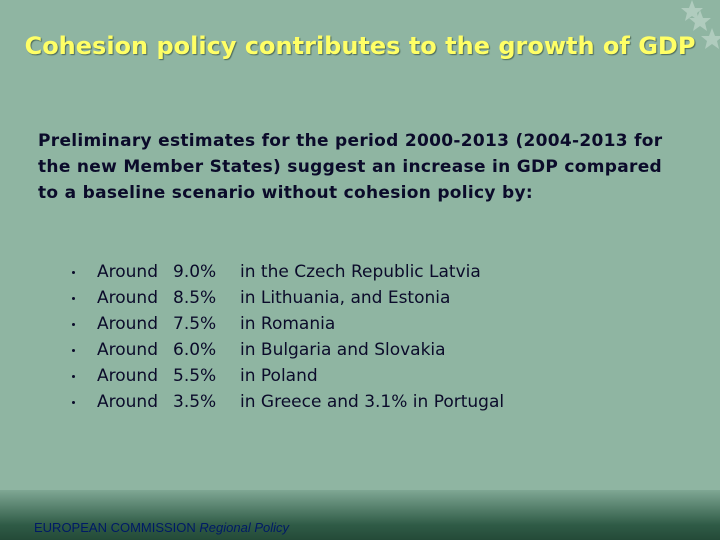 The height and width of the screenshot is (540, 720). What do you see at coordinates (115, 527) in the screenshot?
I see `footer-organisation: EUROPEAN COMMISSION` at bounding box center [115, 527].